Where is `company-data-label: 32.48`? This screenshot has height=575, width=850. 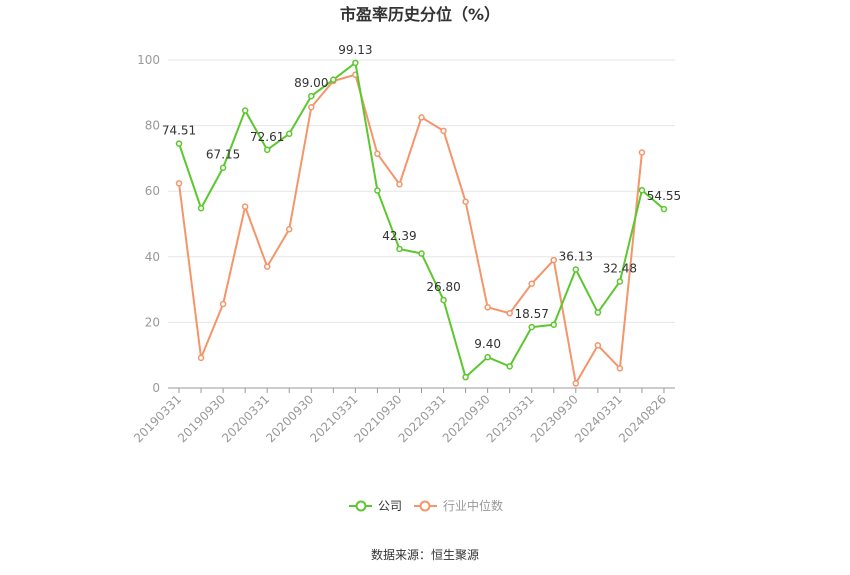 company-data-label: 32.48 is located at coordinates (620, 268).